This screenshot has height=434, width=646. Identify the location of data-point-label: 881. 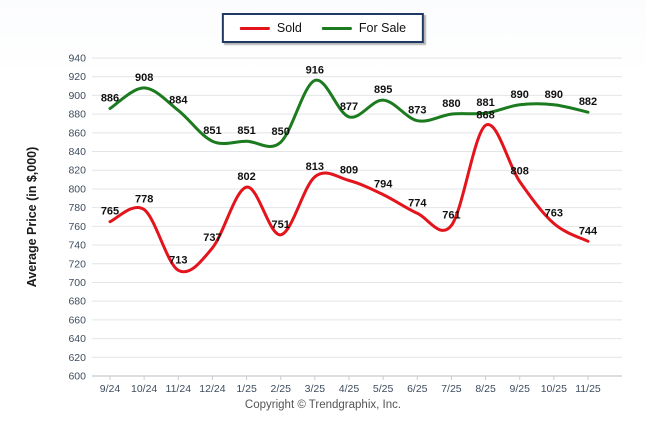
(485, 103).